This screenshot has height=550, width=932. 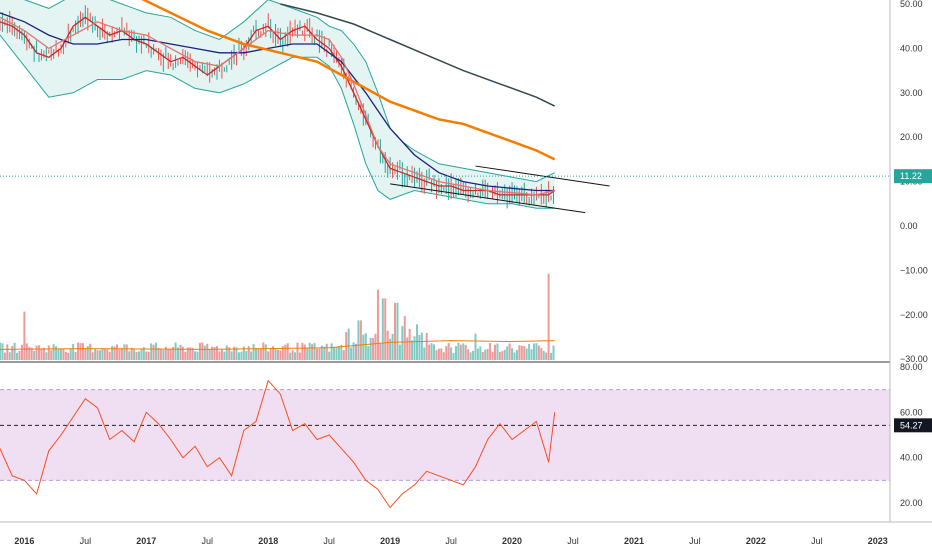 What do you see at coordinates (909, 226) in the screenshot?
I see `price-axis-tick-label: 0.00` at bounding box center [909, 226].